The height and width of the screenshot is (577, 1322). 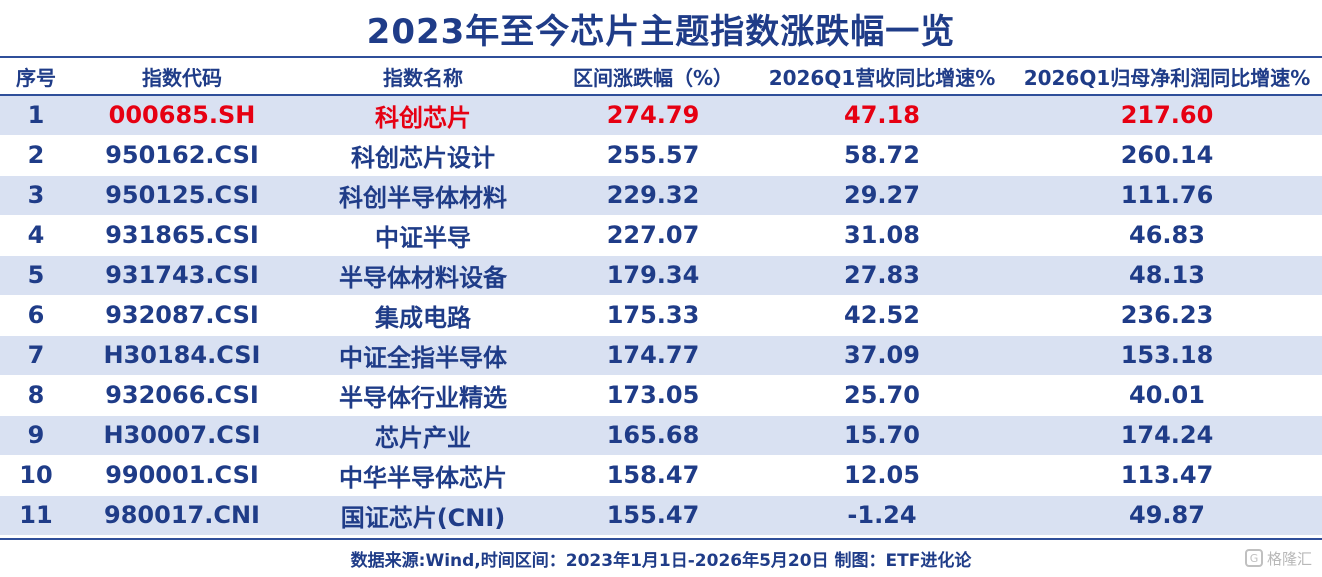 I want to click on cell-revenue: 58.72, so click(x=882, y=155).